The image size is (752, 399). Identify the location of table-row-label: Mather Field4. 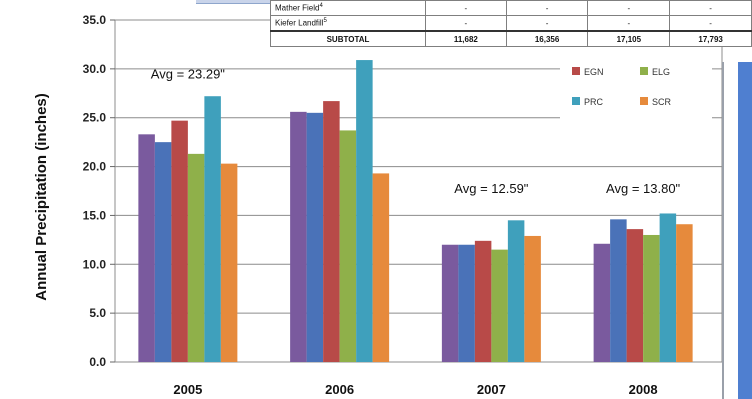
(348, 8).